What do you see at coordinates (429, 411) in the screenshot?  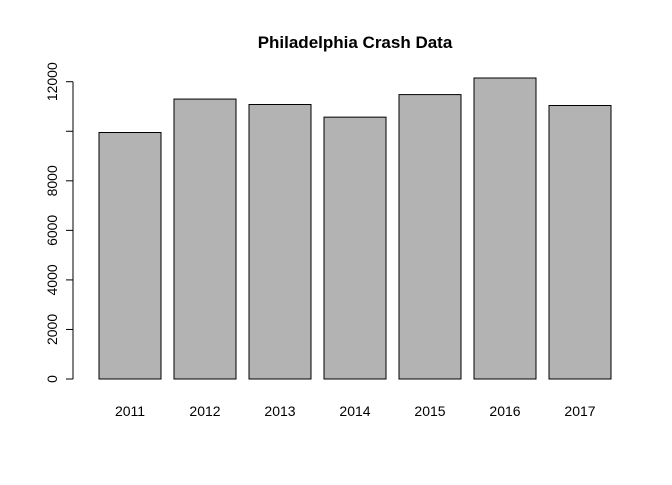 I see `x-tick-label-2015: 2015` at bounding box center [429, 411].